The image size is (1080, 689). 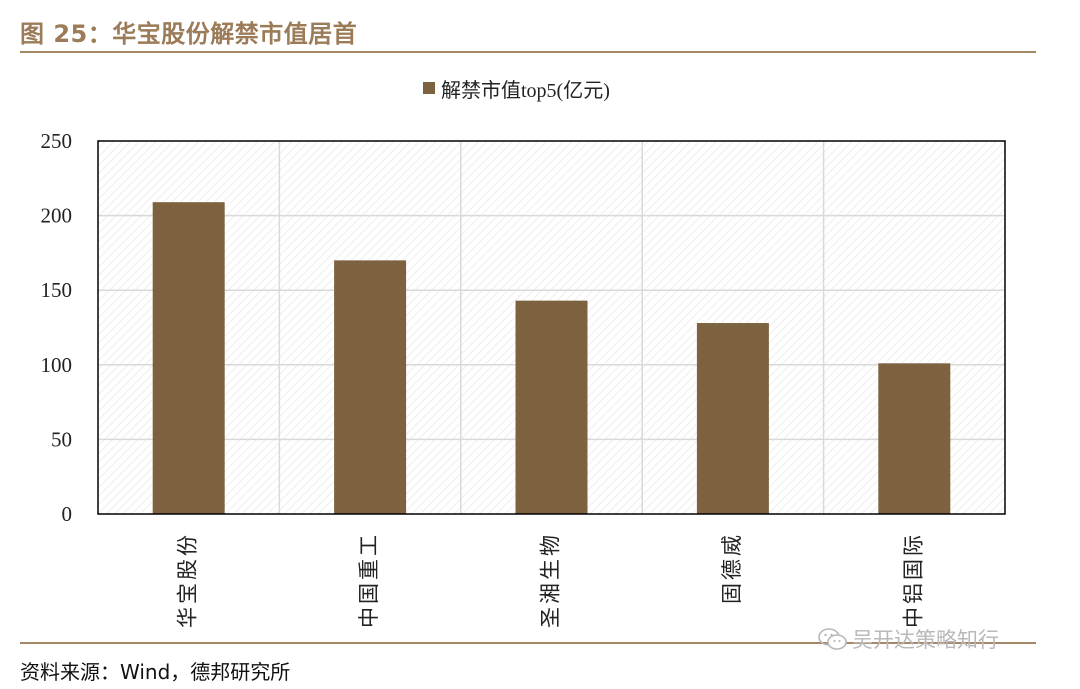 What do you see at coordinates (67, 514) in the screenshot?
I see `y-tick-label: 0` at bounding box center [67, 514].